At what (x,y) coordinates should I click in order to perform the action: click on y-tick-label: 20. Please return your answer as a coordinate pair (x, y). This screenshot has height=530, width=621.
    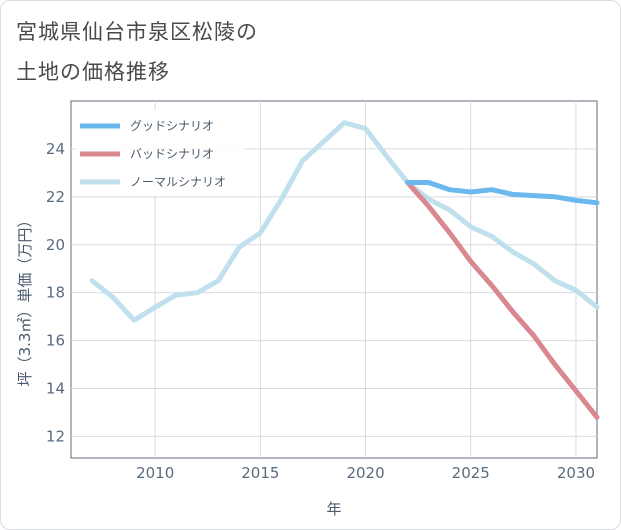
    Looking at the image, I should click on (55, 245).